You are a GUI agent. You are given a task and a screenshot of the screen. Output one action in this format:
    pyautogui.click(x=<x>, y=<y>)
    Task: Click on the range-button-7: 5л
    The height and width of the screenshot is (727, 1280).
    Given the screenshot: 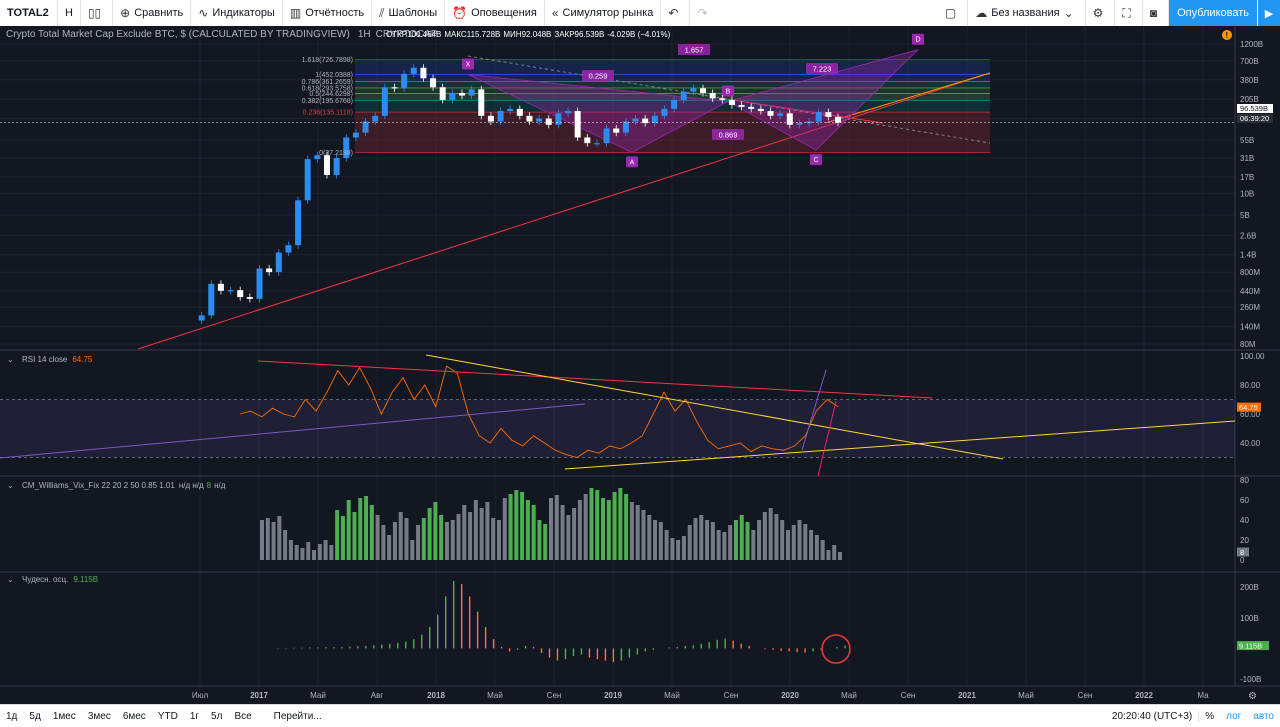 What is the action you would take?
    pyautogui.click(x=217, y=716)
    